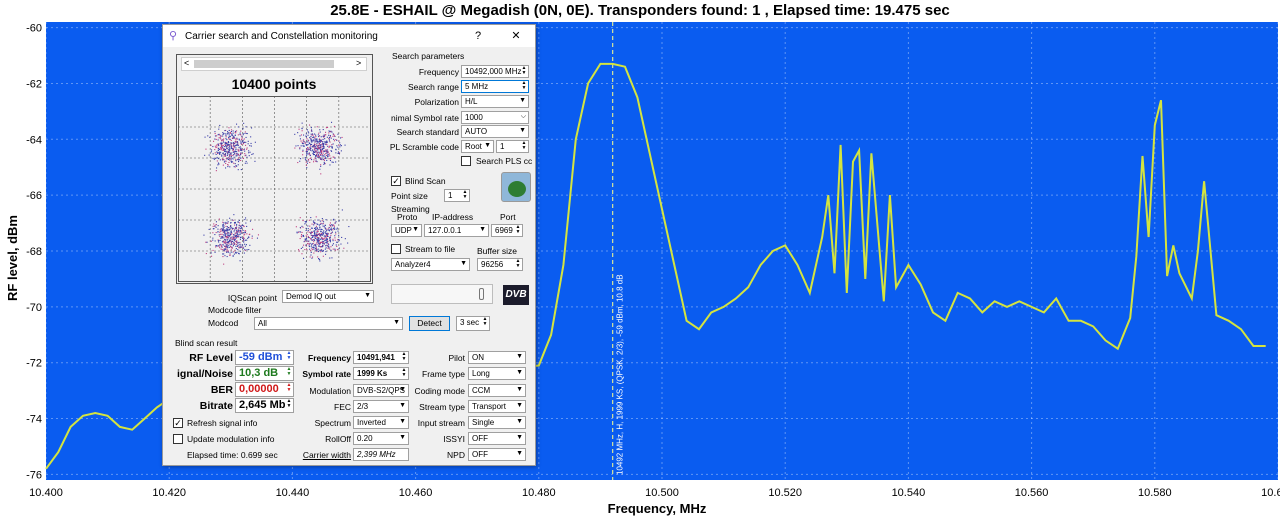 This screenshot has width=1280, height=520. What do you see at coordinates (495, 101) in the screenshot?
I see `polarization-select: H/L ▼` at bounding box center [495, 101].